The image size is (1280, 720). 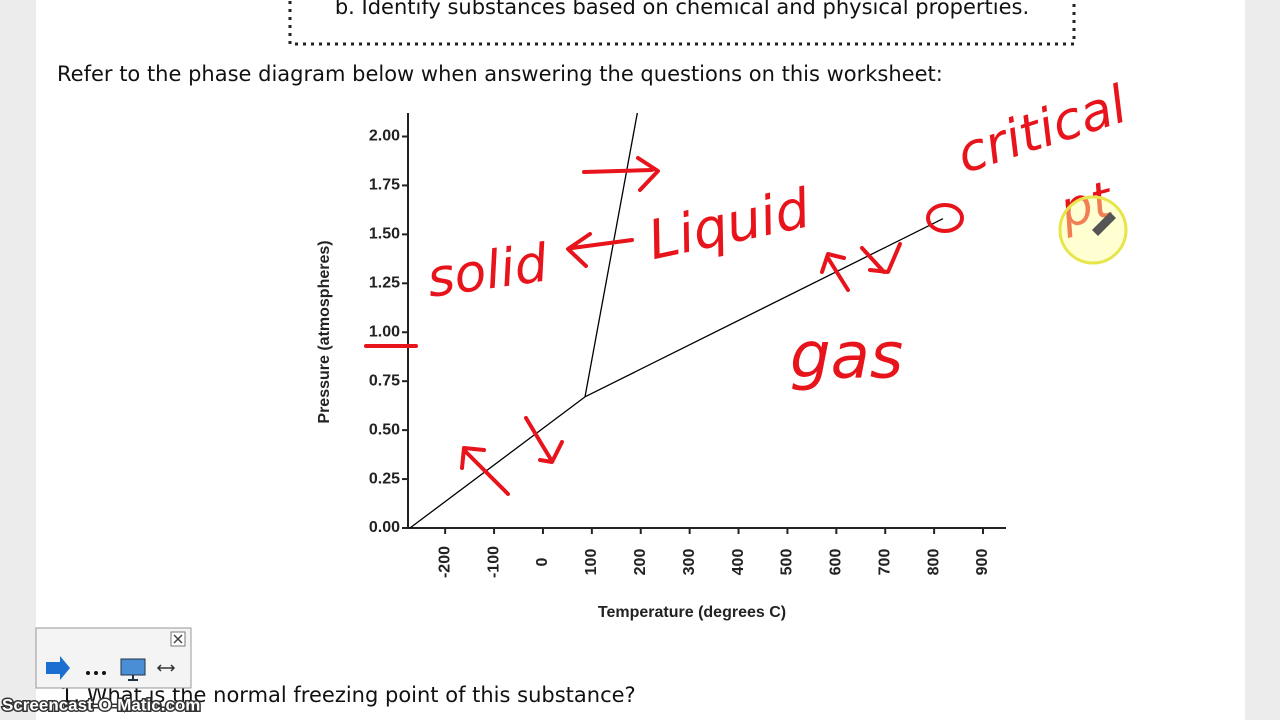 What do you see at coordinates (738, 562) in the screenshot?
I see `x-tick-label: 400` at bounding box center [738, 562].